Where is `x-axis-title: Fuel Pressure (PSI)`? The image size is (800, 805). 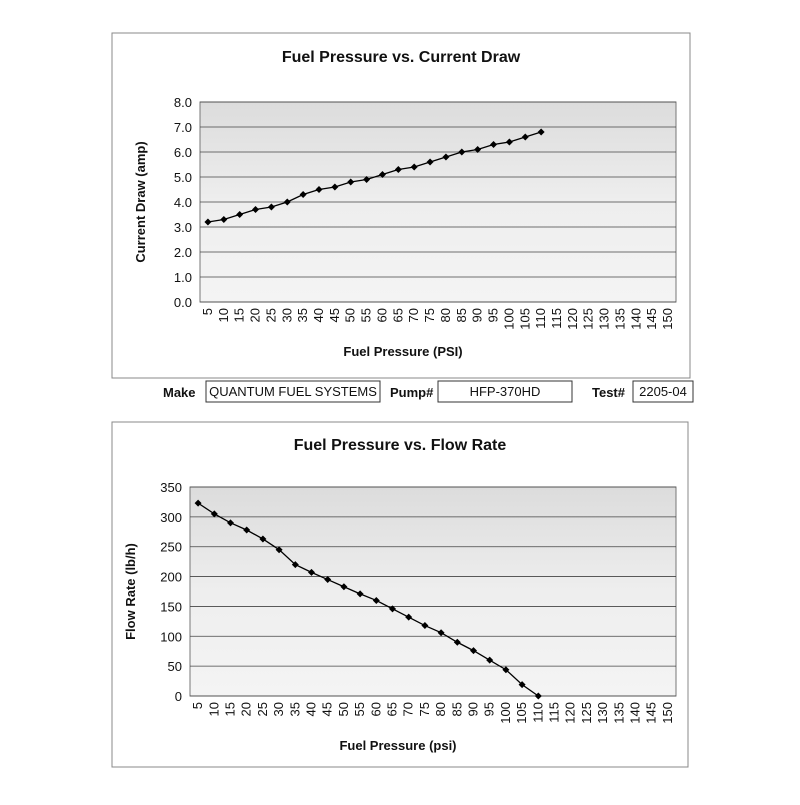
x-axis-title: Fuel Pressure (PSI) is located at coordinates (402, 351).